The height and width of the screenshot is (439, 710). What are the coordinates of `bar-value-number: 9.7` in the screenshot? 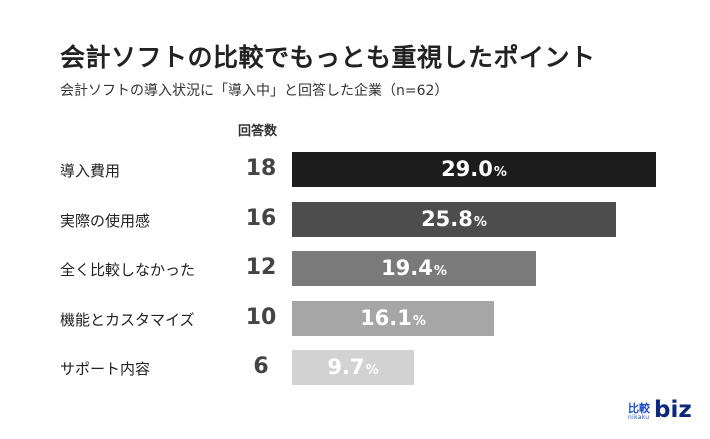 It's located at (346, 367).